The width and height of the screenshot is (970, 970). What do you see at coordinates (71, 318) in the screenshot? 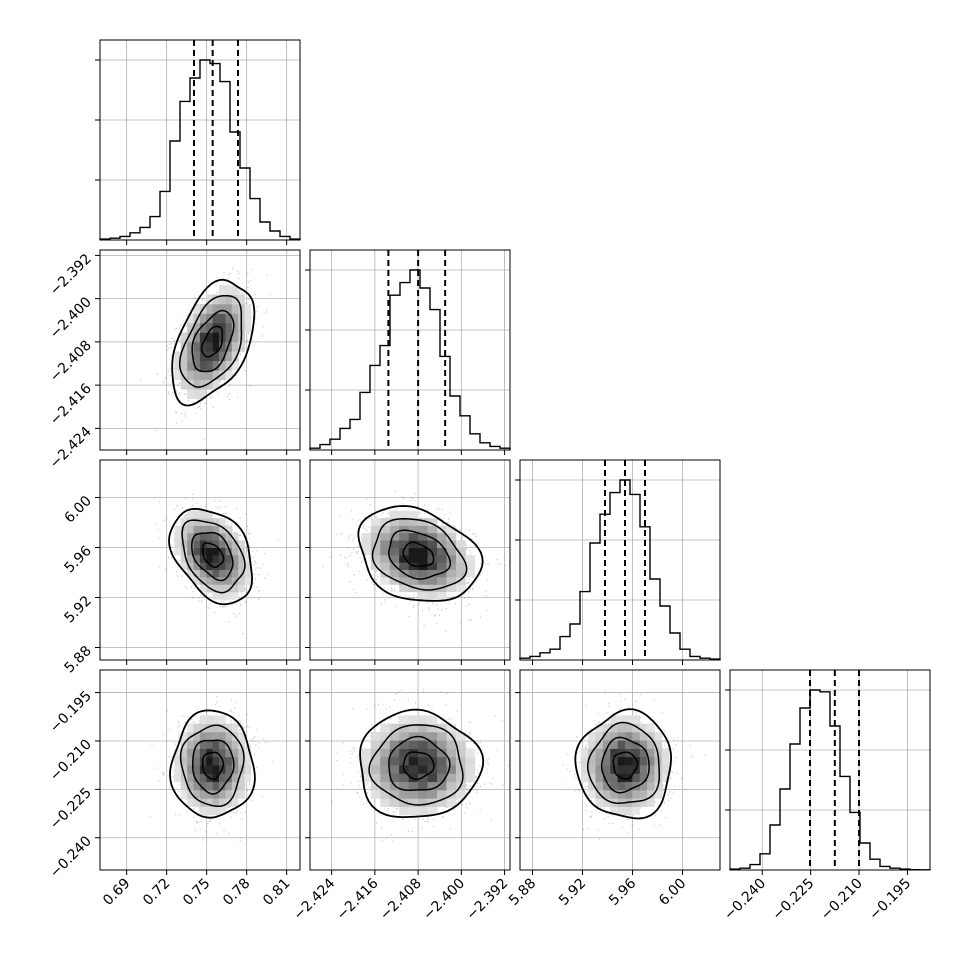
I see `y-tick-label: −2.400` at bounding box center [71, 318].